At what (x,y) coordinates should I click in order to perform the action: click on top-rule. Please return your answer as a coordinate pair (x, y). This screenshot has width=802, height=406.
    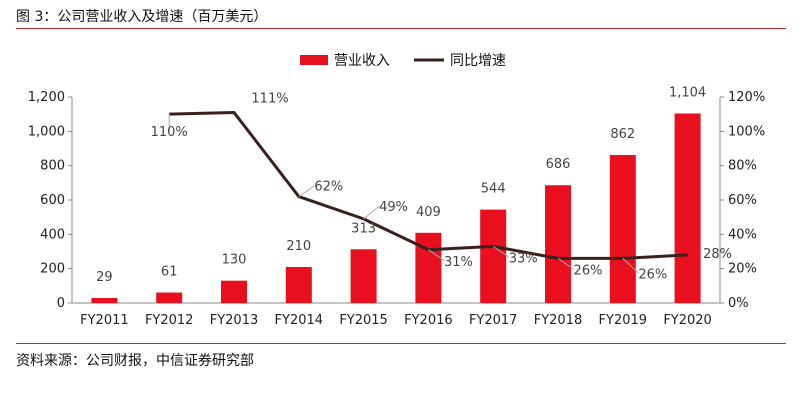
    Looking at the image, I should click on (401, 28).